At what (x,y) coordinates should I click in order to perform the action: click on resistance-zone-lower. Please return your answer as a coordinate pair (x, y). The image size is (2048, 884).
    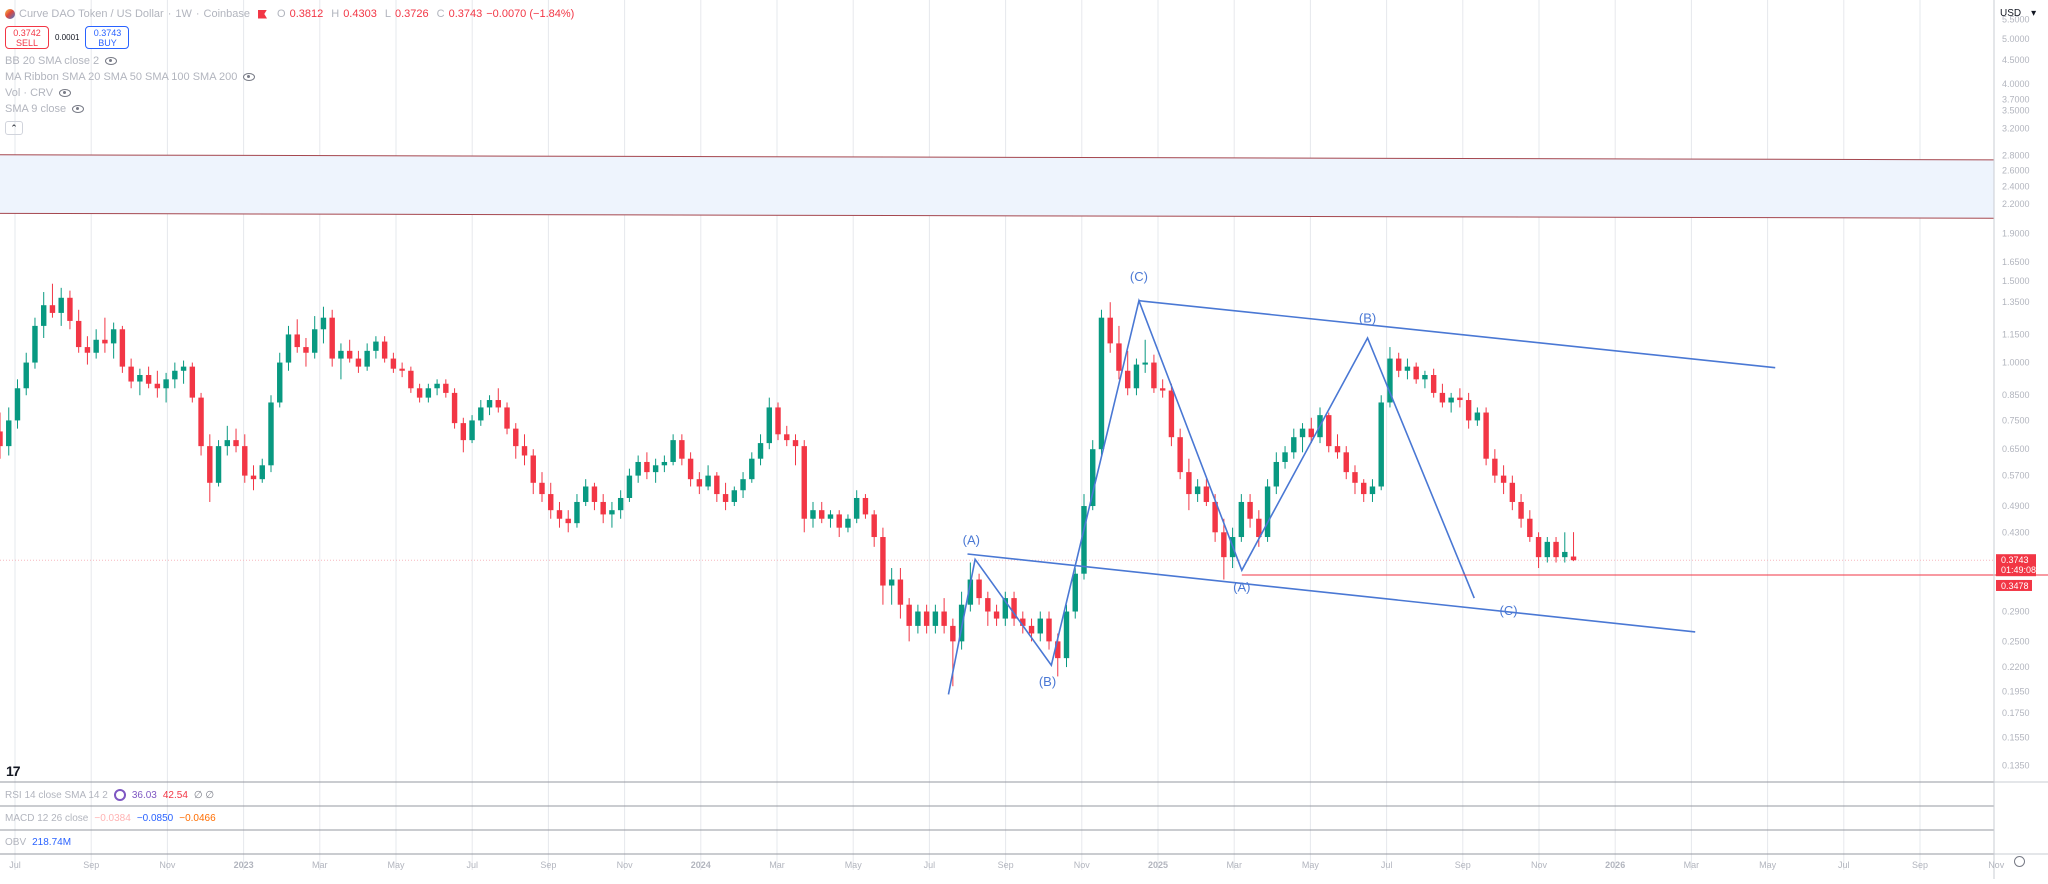
    Looking at the image, I should click on (997, 215).